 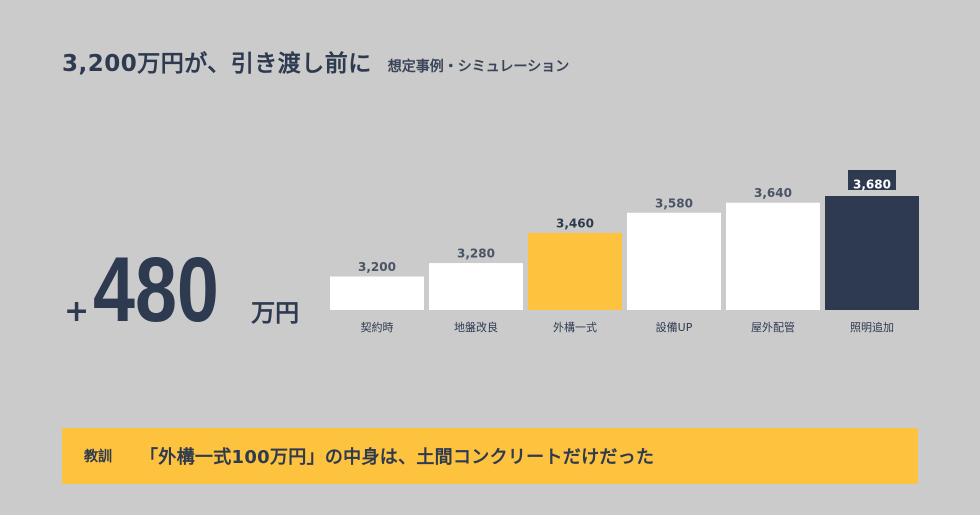 What do you see at coordinates (217, 64) in the screenshot?
I see `page-title: 3,200万円が、引き渡し前に` at bounding box center [217, 64].